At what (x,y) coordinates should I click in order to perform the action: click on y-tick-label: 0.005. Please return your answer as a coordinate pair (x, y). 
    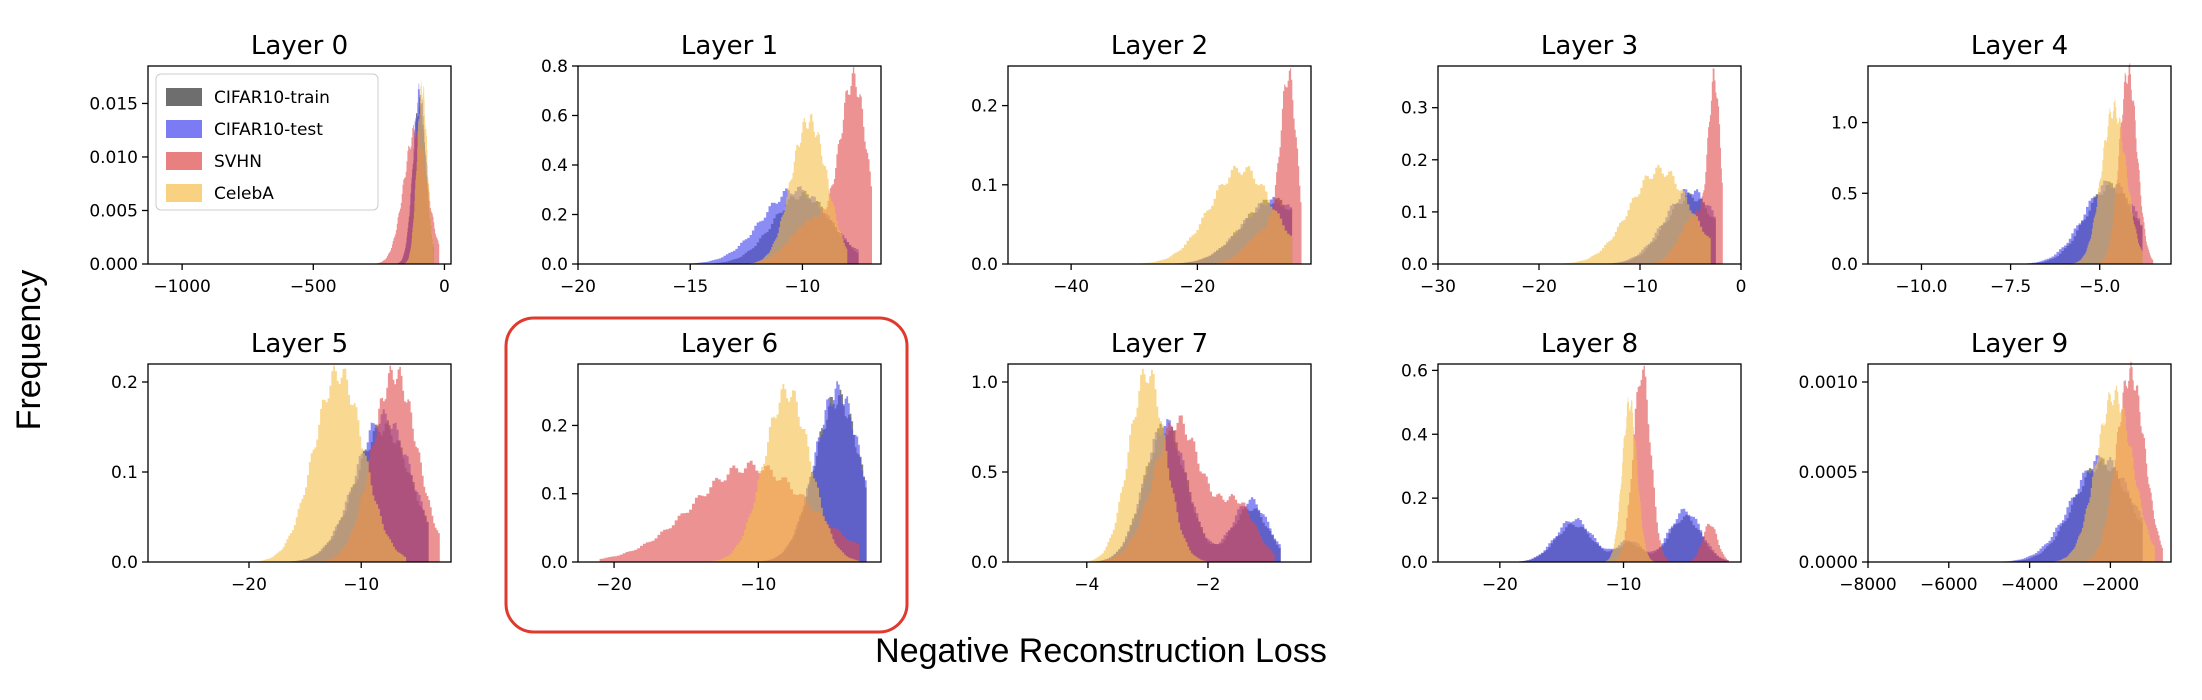
    Looking at the image, I should click on (113, 211).